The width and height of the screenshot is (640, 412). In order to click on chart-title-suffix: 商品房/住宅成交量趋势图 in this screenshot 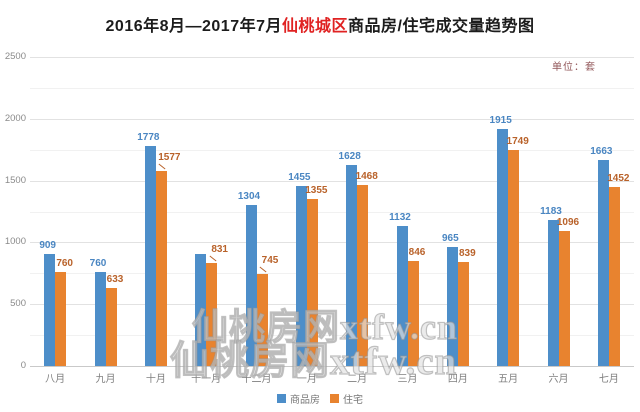, I will do `click(441, 26)`.